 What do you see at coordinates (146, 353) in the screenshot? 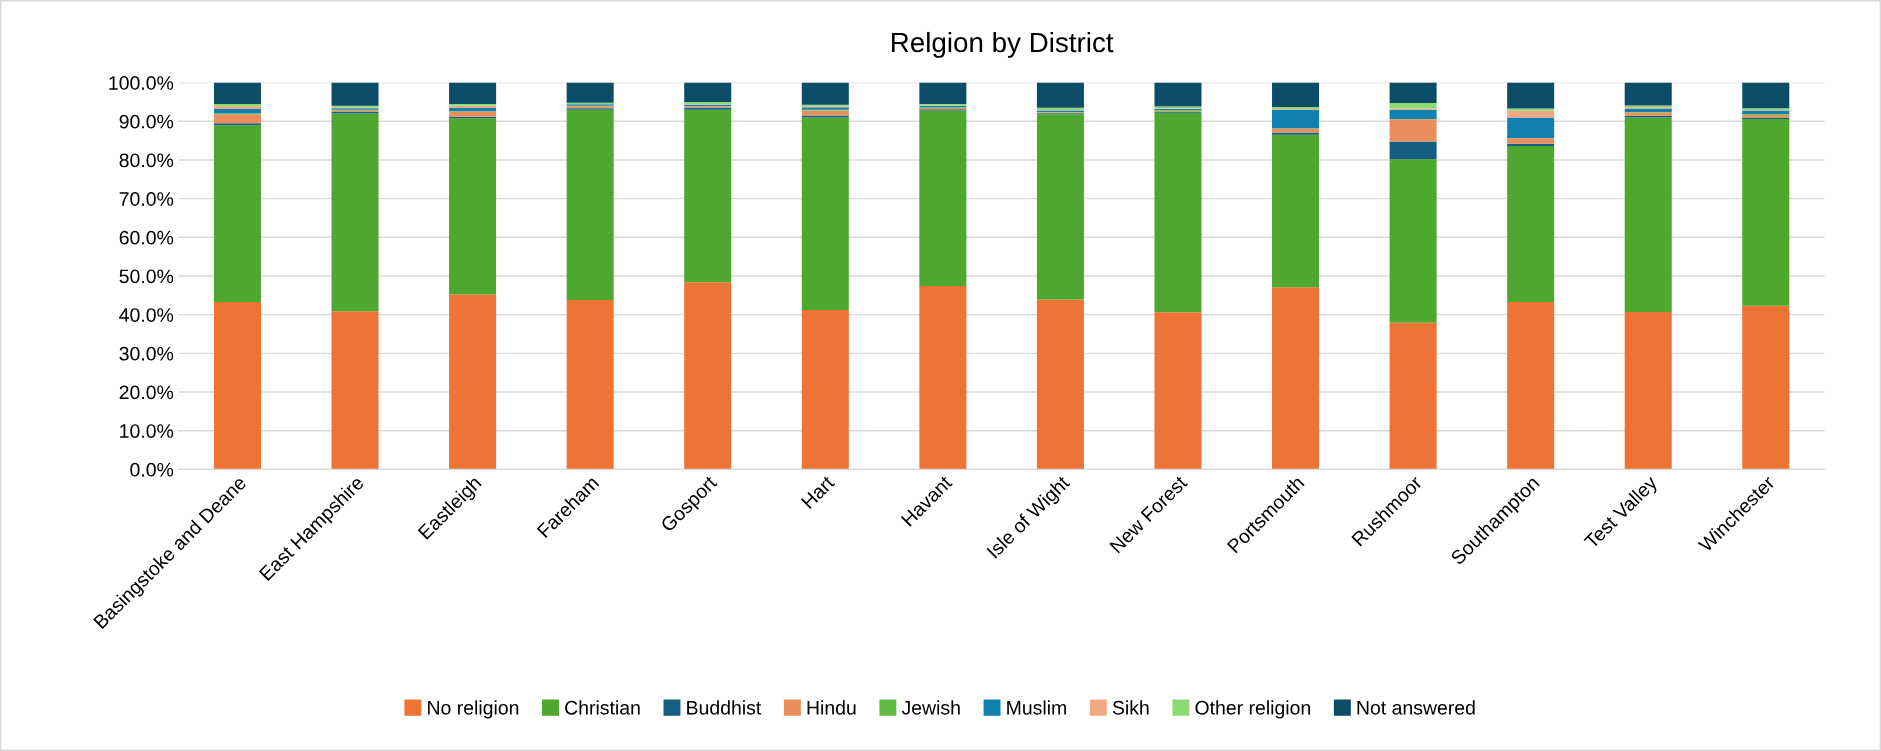
I see `y-tick-label: 30.0%` at bounding box center [146, 353].